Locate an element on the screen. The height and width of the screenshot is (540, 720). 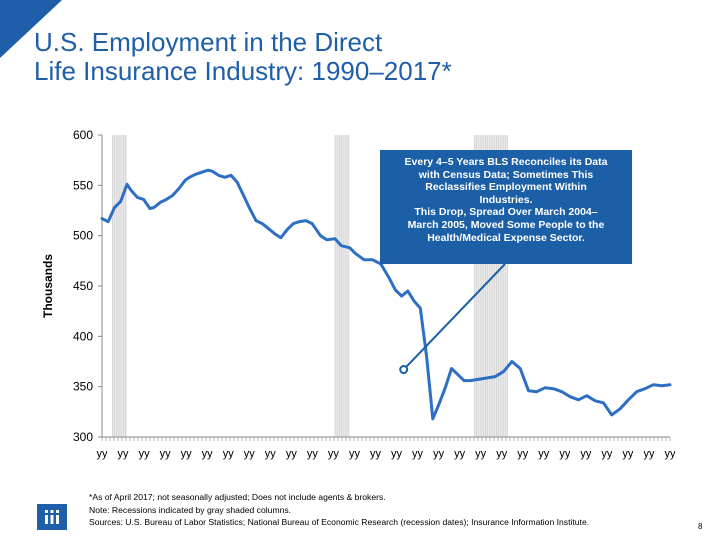
y-tick-label: 500 is located at coordinates (83, 236).